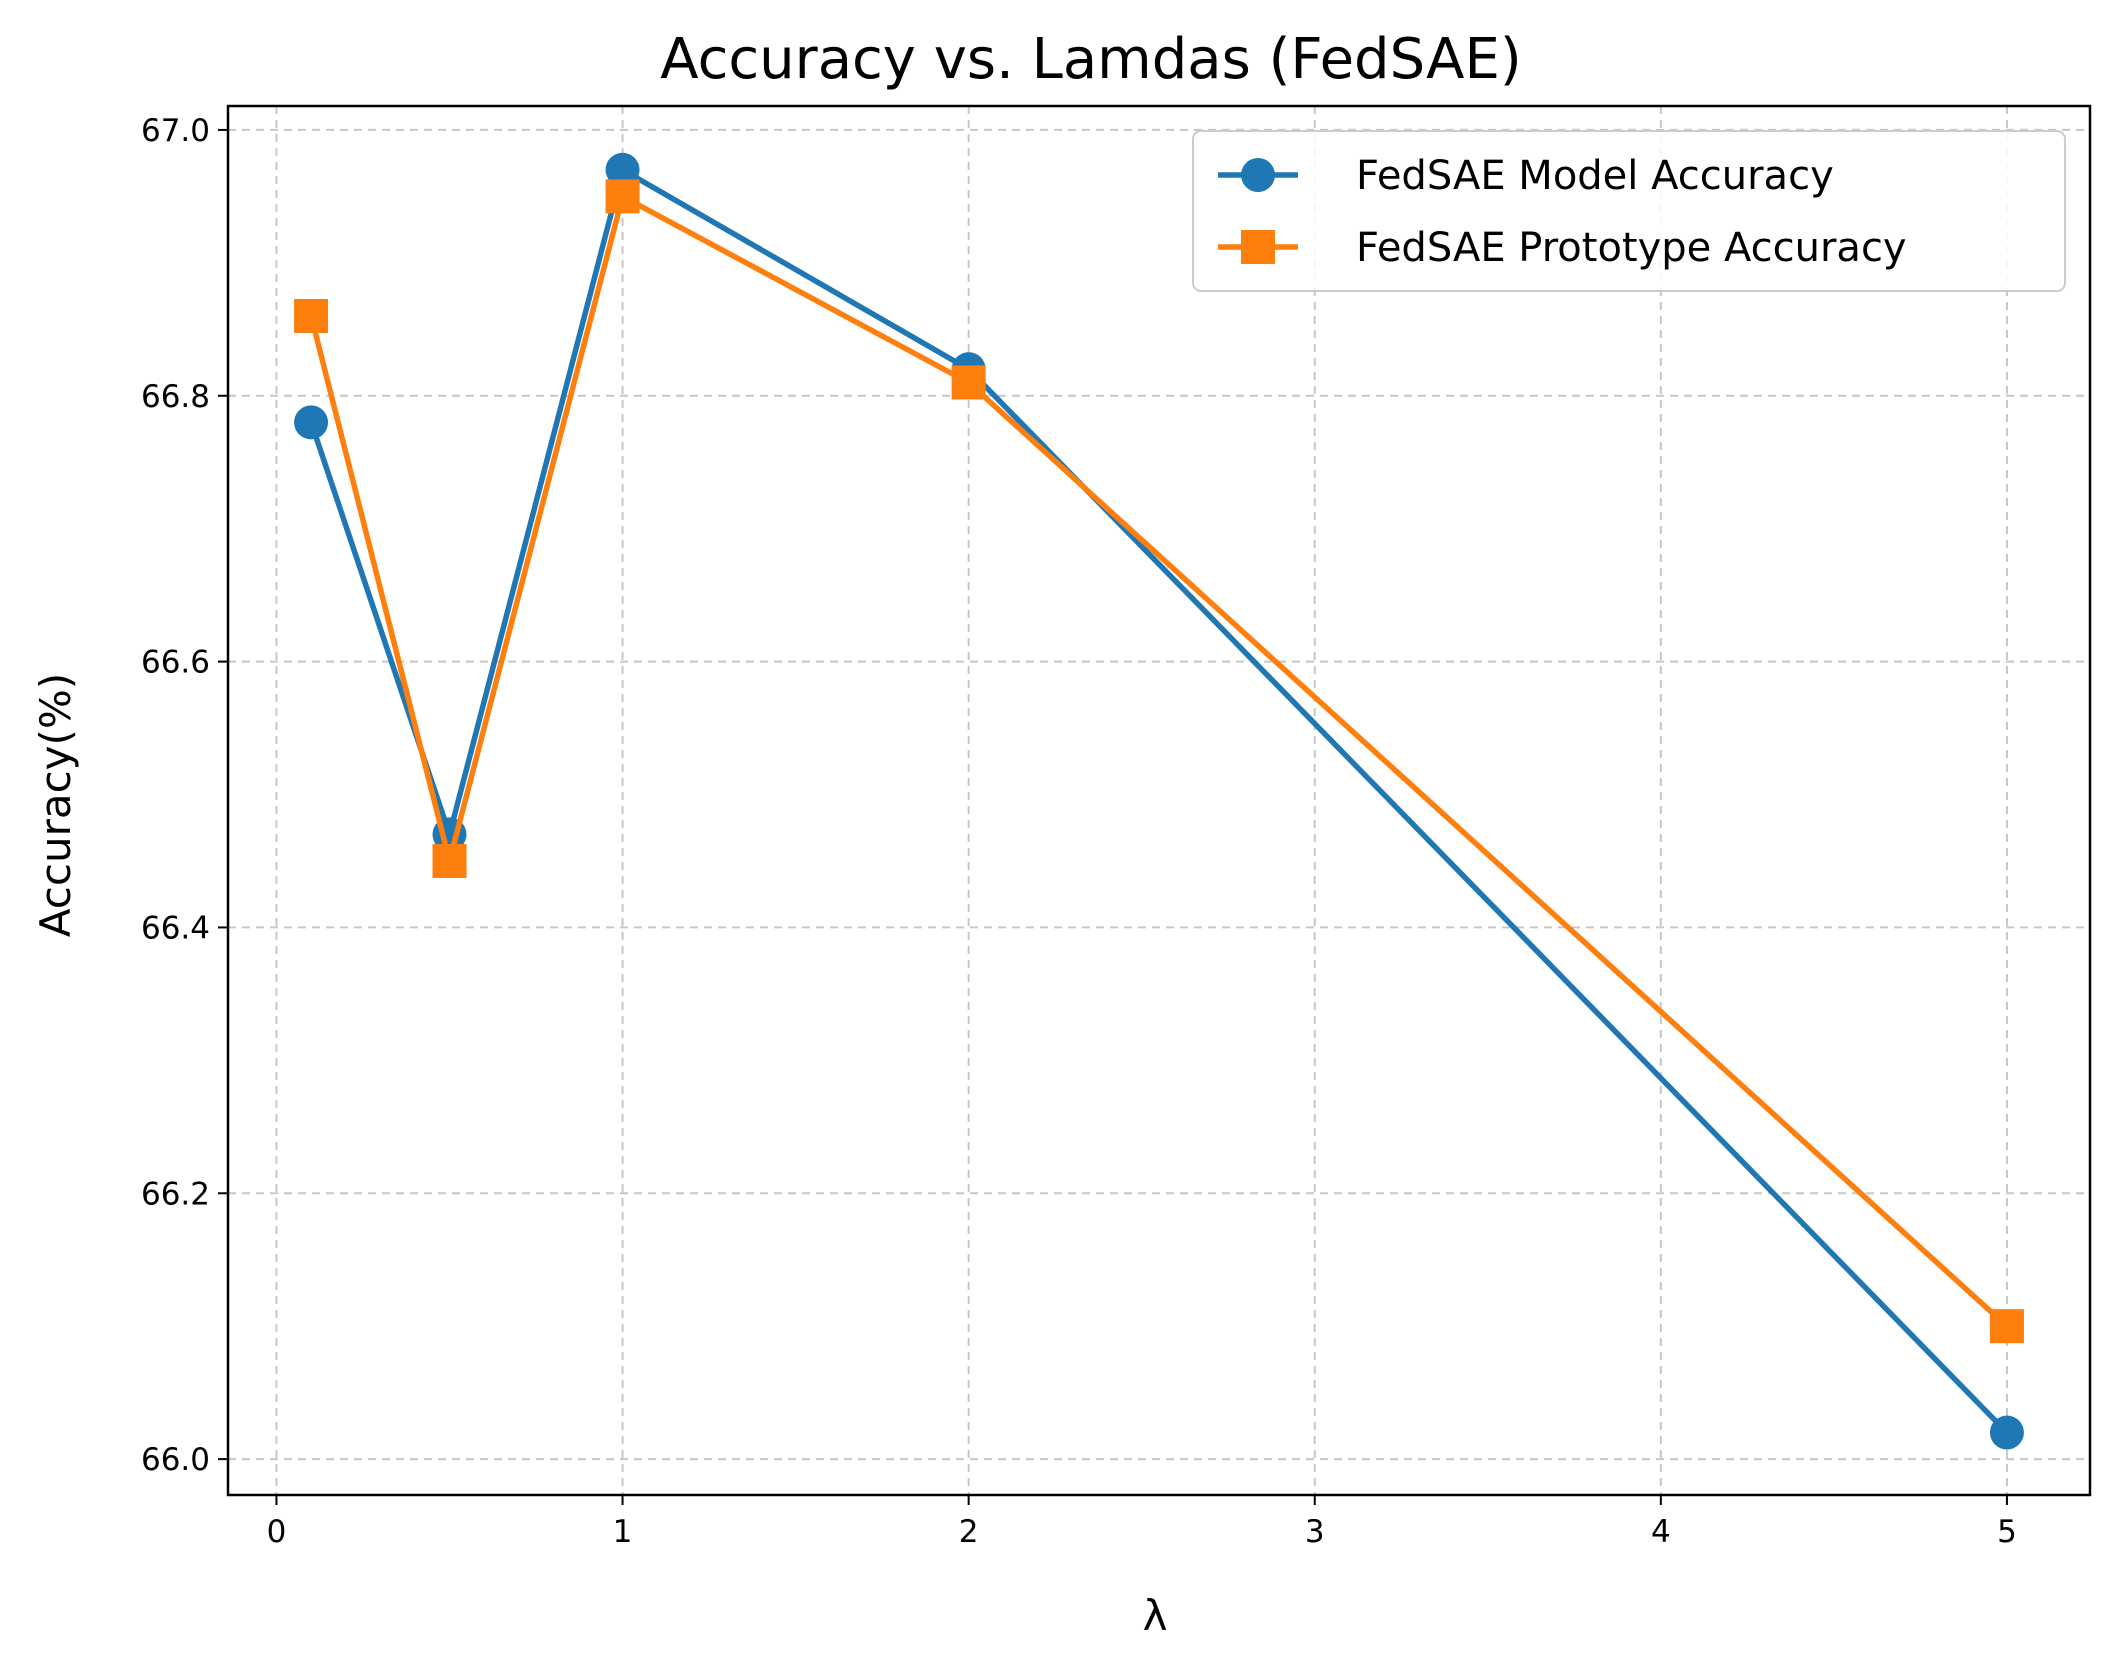  I want to click on legend-label-prototype-accuracy: FedSAE Prototype Accuracy, so click(1631, 248).